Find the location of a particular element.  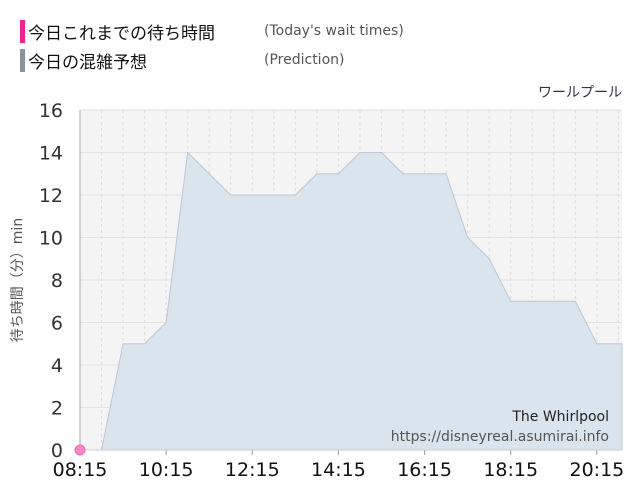

watermark-name: The Whirlpool is located at coordinates (560, 417).